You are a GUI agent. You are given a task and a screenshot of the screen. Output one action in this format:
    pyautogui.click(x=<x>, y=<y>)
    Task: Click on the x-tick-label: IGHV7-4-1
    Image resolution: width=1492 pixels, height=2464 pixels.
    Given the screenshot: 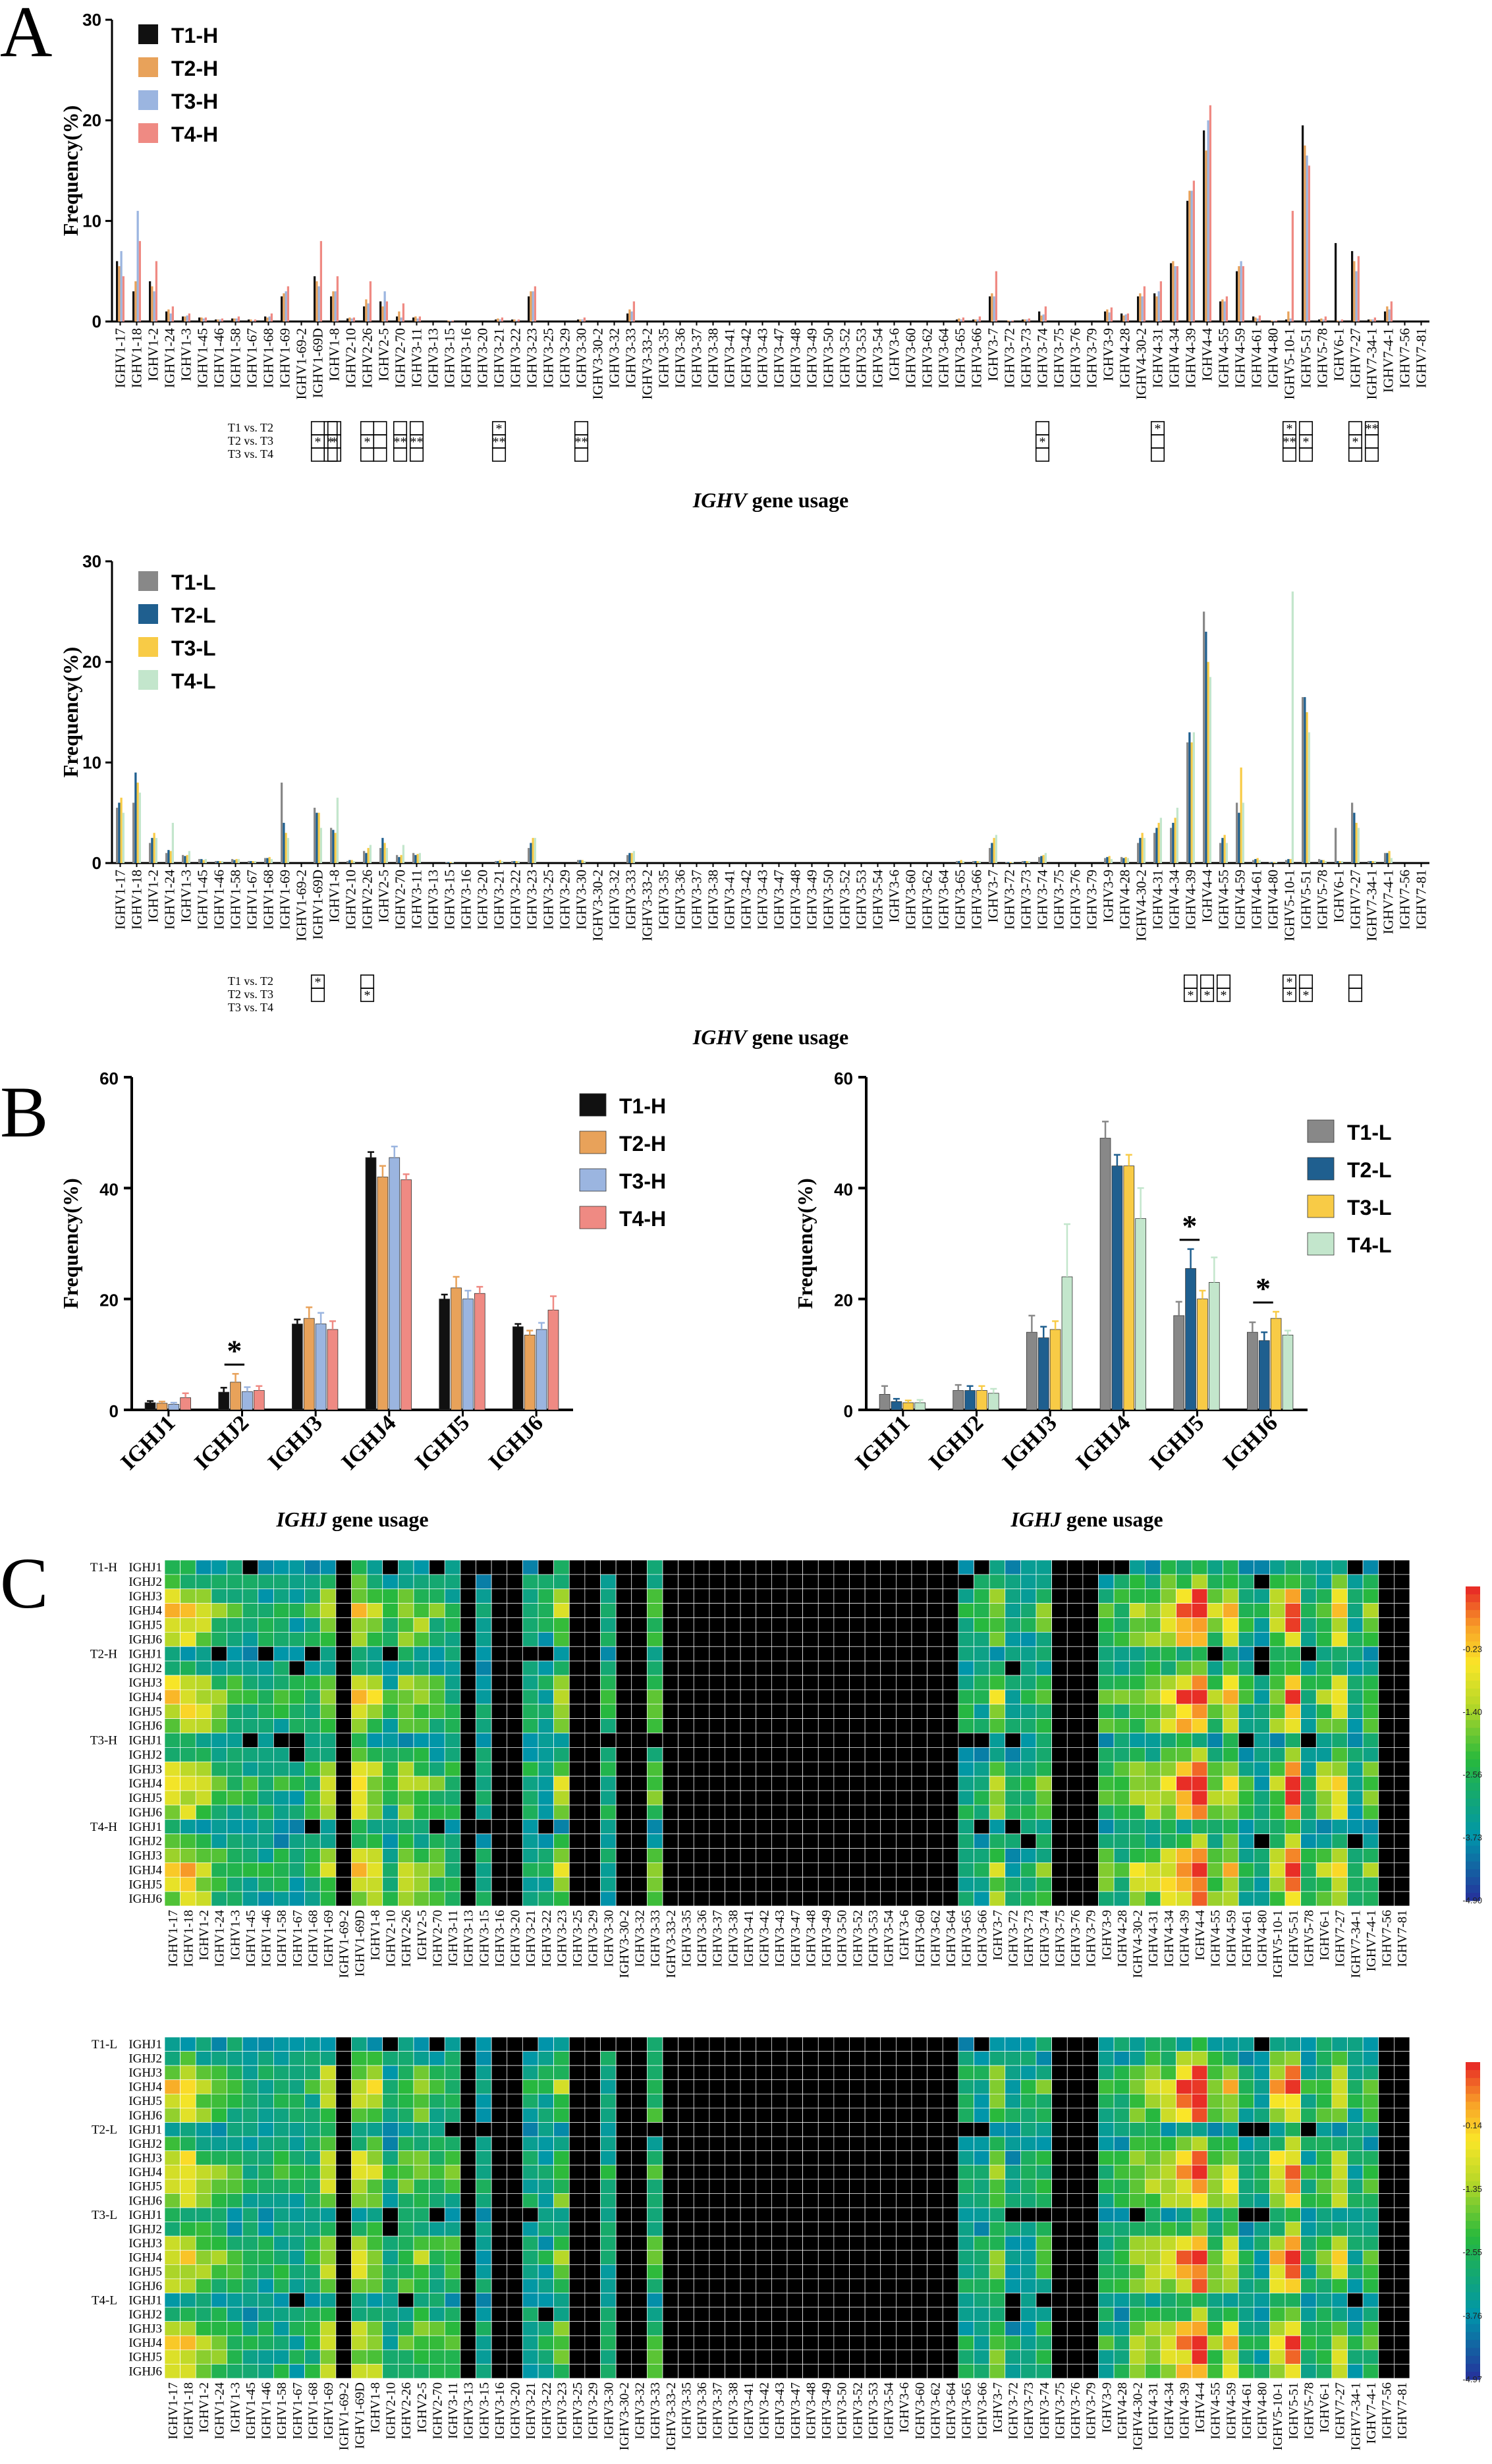 What is the action you would take?
    pyautogui.click(x=1388, y=902)
    